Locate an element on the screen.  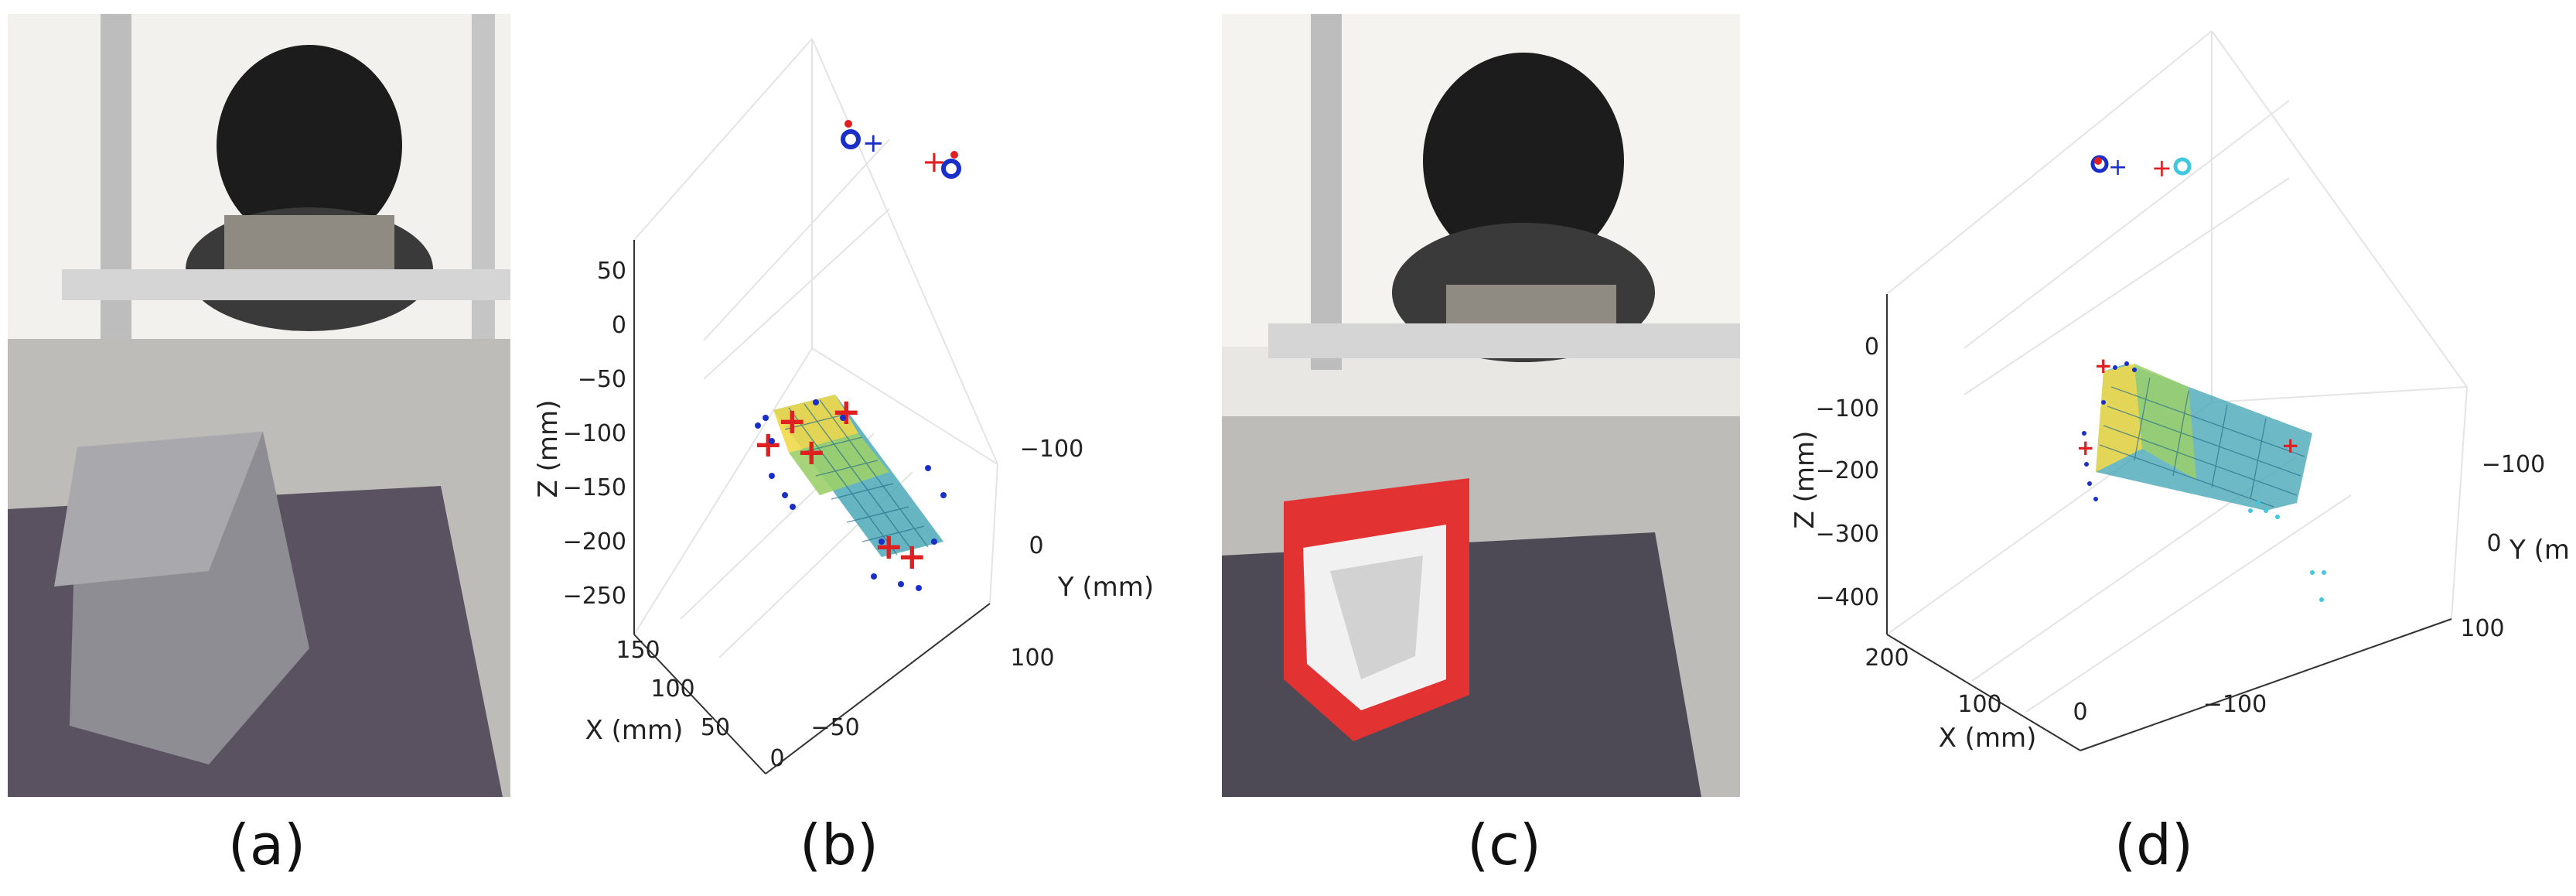
caption-d: (d) is located at coordinates (2154, 844).